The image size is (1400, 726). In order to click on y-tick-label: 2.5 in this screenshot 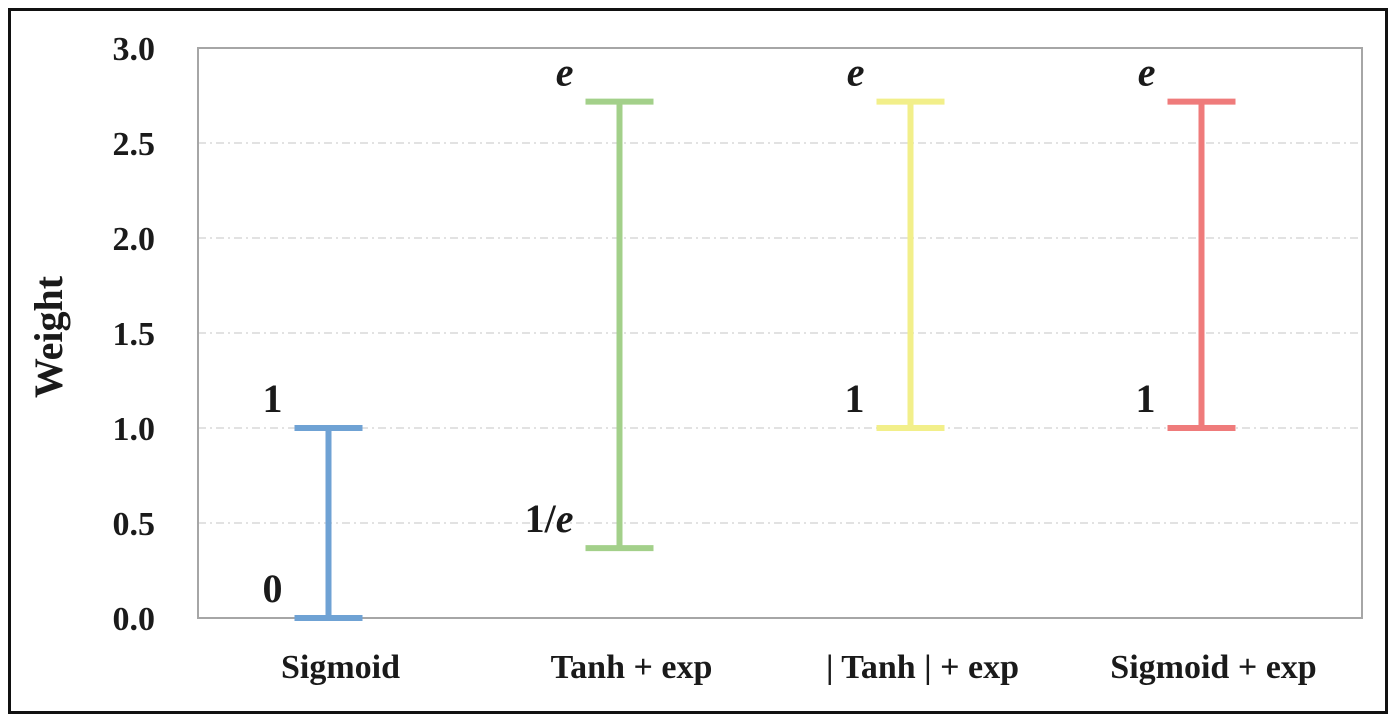, I will do `click(134, 144)`.